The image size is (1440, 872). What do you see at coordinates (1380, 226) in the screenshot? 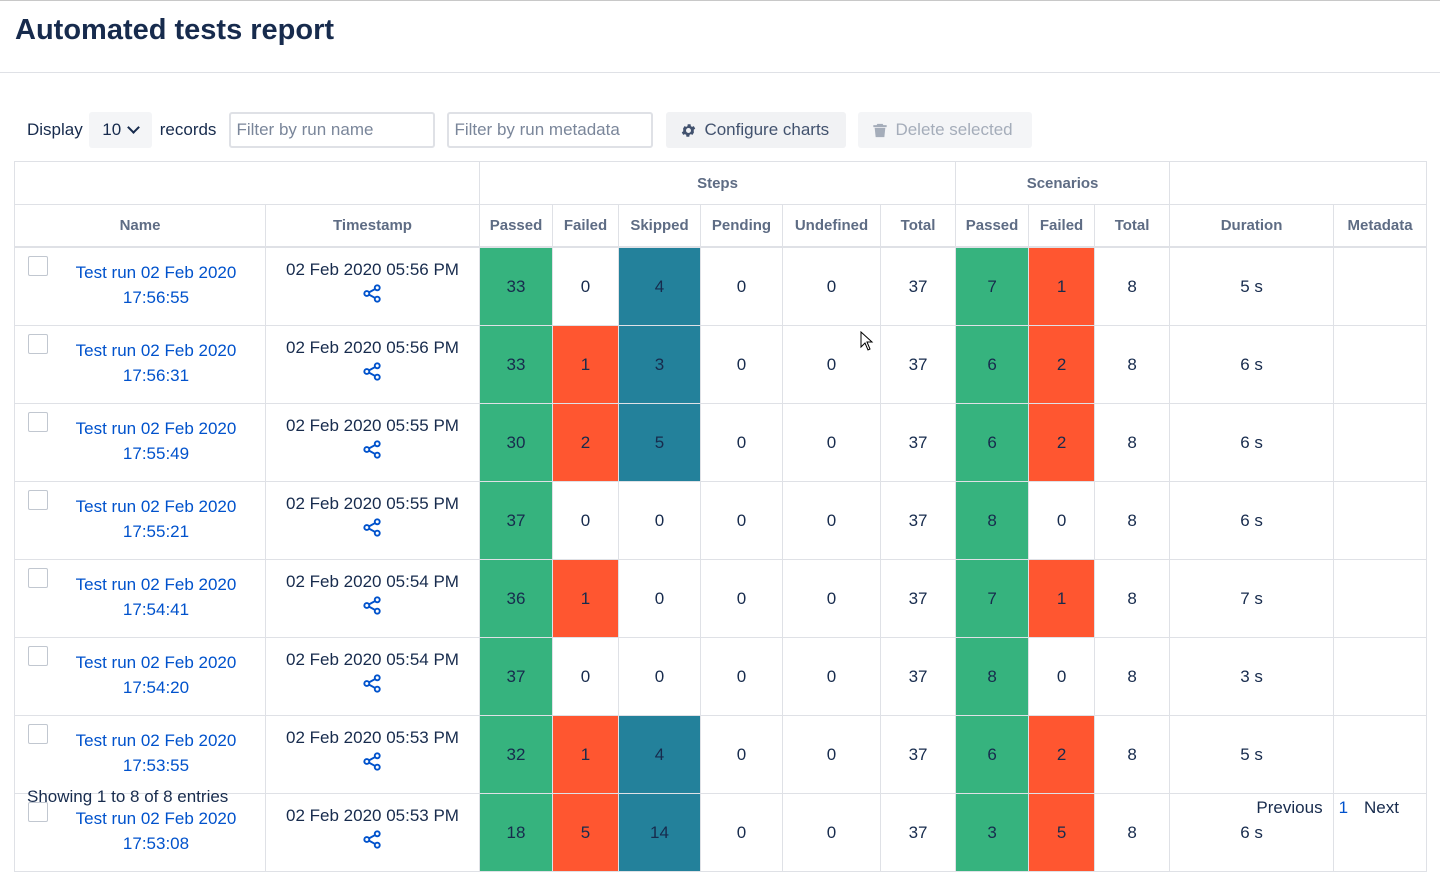
I see `col-header-metadata: Metadata` at bounding box center [1380, 226].